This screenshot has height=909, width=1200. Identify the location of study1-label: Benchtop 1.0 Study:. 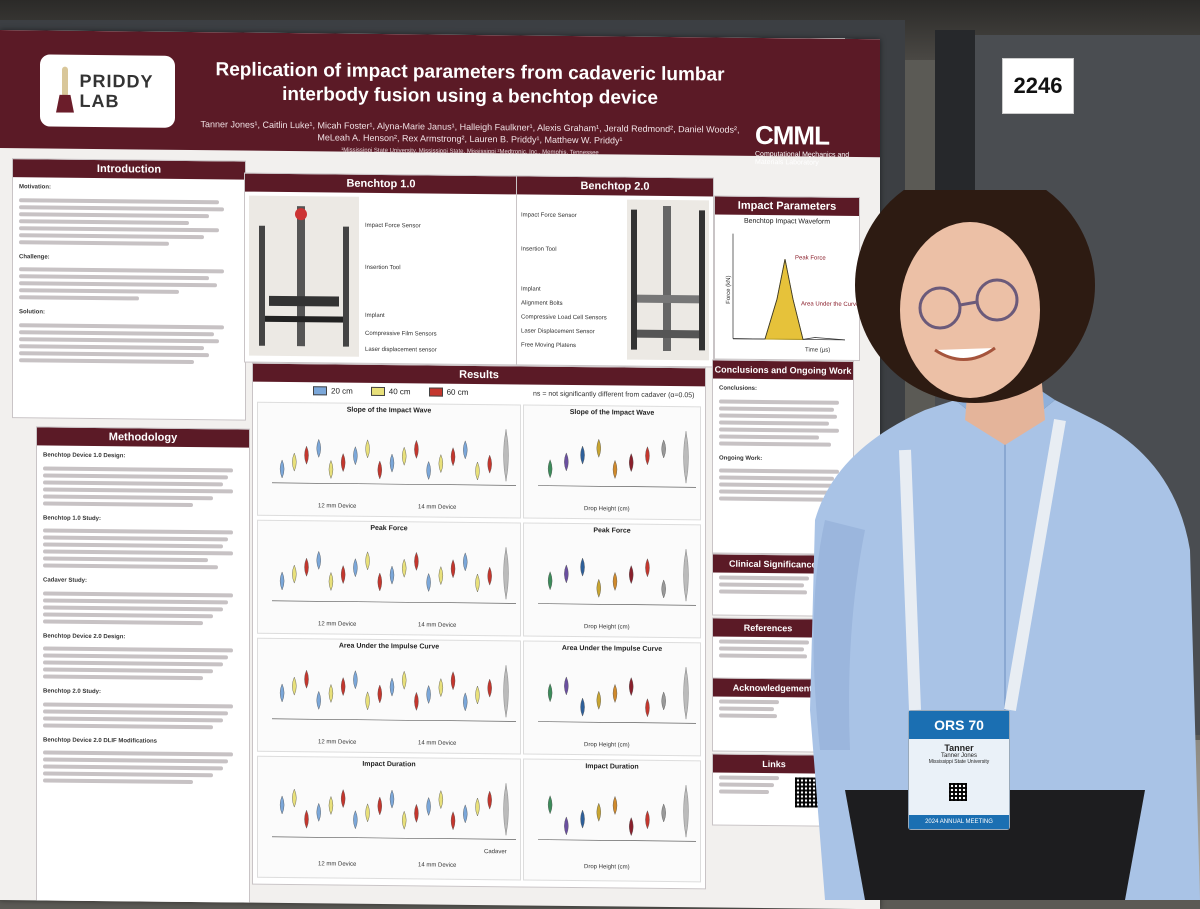
(72, 518).